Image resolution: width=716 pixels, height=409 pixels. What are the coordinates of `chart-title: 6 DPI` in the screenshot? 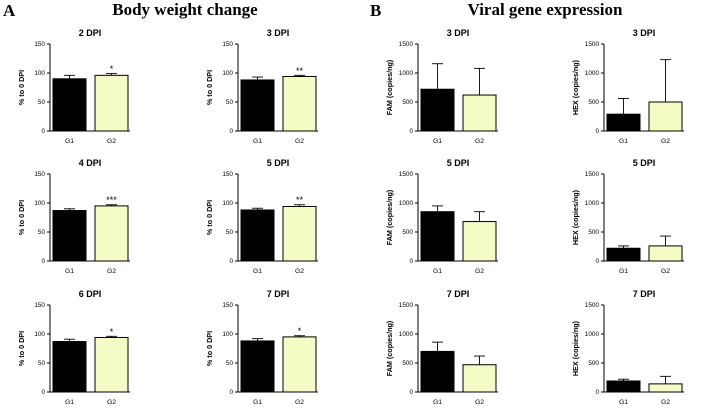 It's located at (90, 294).